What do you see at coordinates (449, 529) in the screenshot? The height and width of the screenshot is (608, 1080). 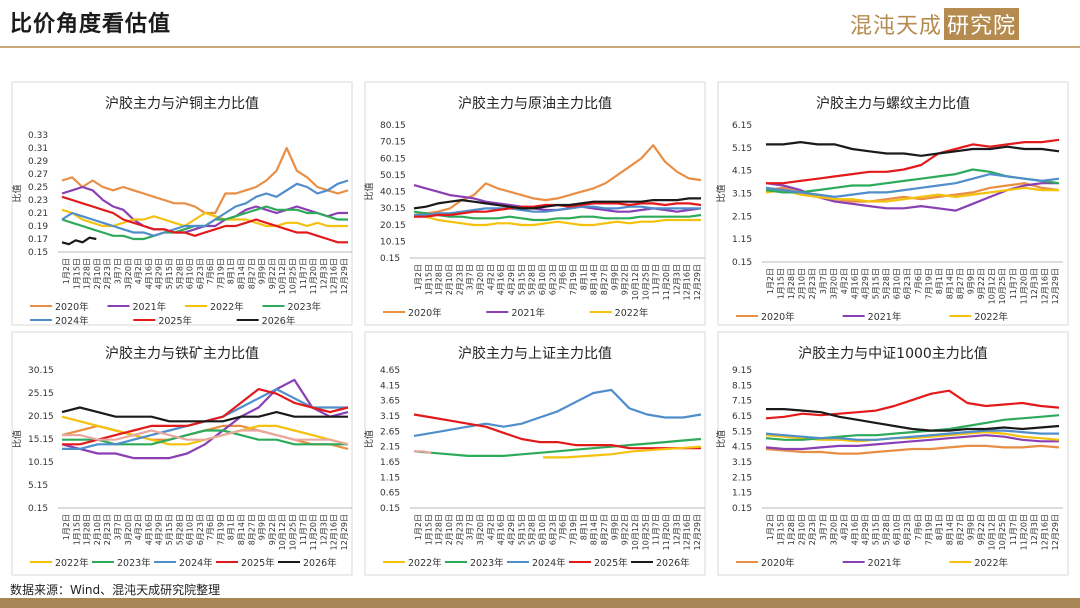 I see `c5-xtick-label: 2月10日` at bounding box center [449, 529].